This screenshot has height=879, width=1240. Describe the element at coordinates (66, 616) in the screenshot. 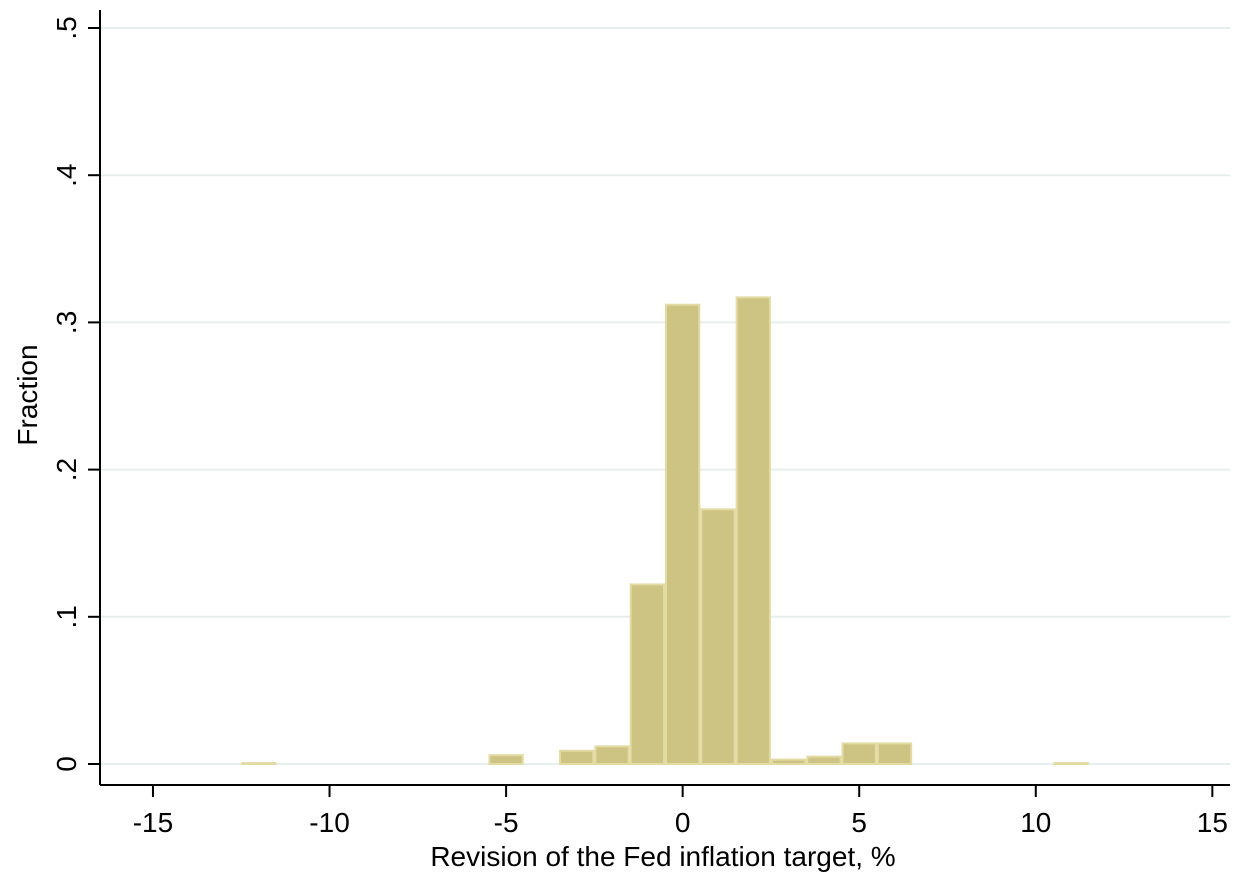

I see `y-tick-label-1: .1` at that location.